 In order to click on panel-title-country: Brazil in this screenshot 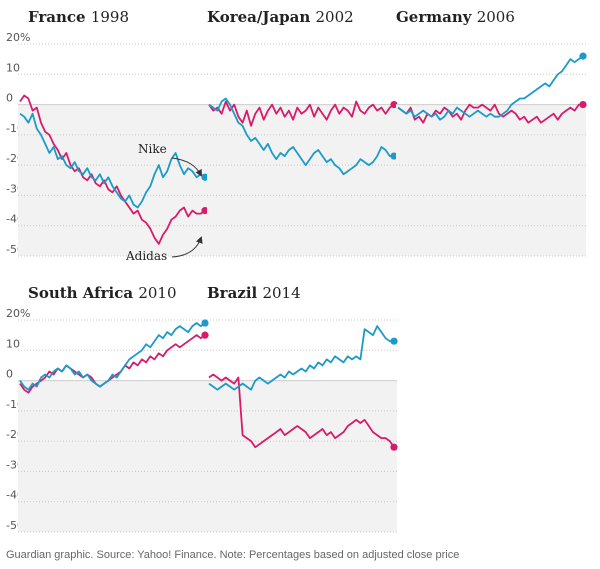, I will do `click(234, 293)`.